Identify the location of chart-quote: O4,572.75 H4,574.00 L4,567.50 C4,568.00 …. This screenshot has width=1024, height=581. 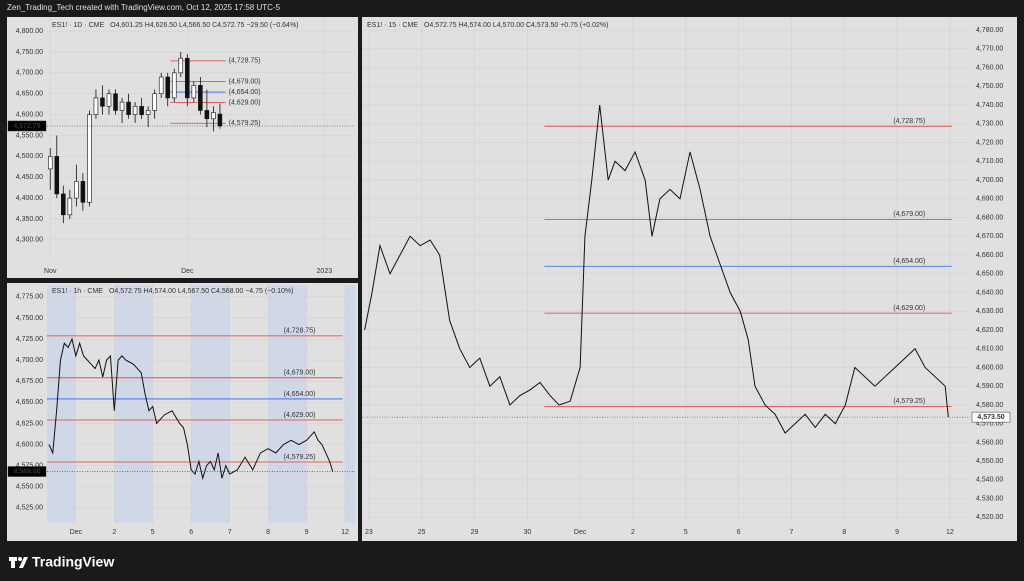
(201, 291).